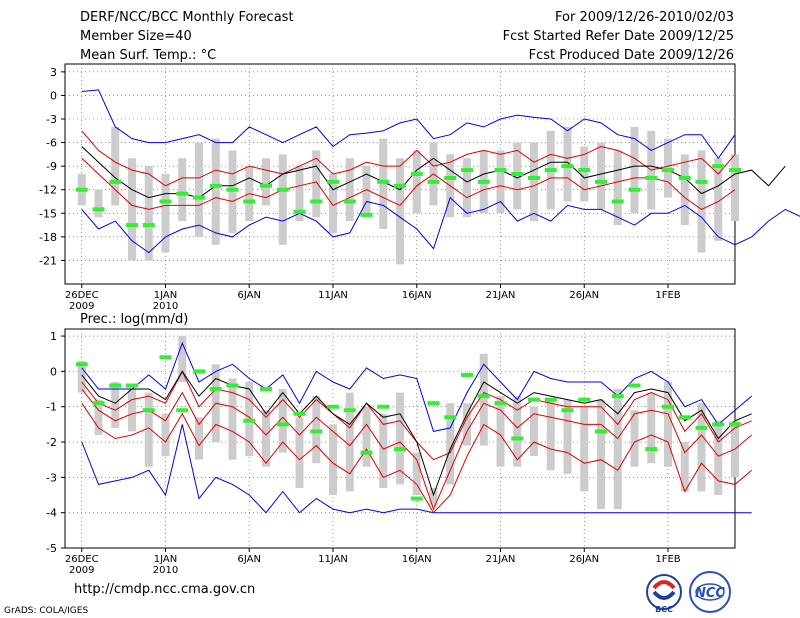 The height and width of the screenshot is (618, 800). Describe the element at coordinates (51, 477) in the screenshot. I see `precipitation-ytick-label: -3` at that location.